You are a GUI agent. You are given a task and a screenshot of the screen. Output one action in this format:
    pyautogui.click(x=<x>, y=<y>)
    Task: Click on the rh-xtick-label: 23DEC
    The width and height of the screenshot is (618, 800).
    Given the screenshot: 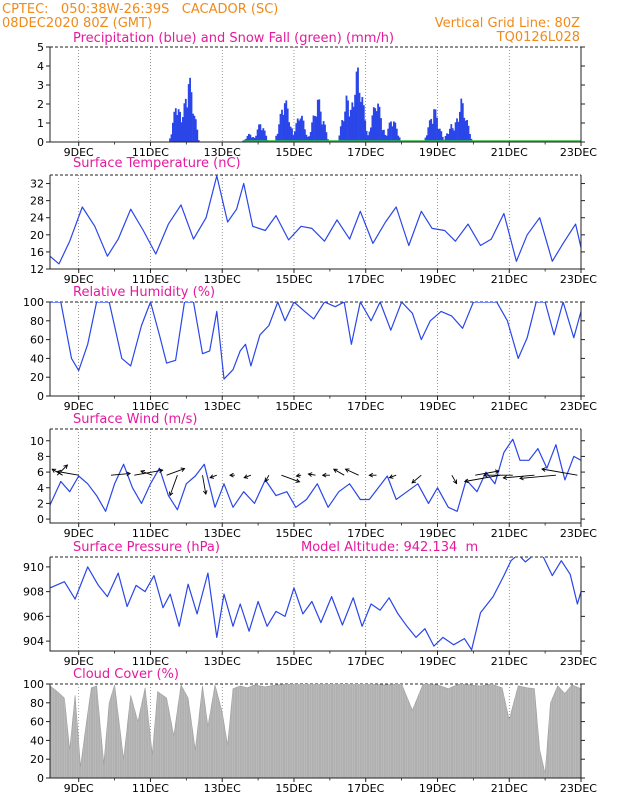 What is the action you would take?
    pyautogui.click(x=578, y=406)
    